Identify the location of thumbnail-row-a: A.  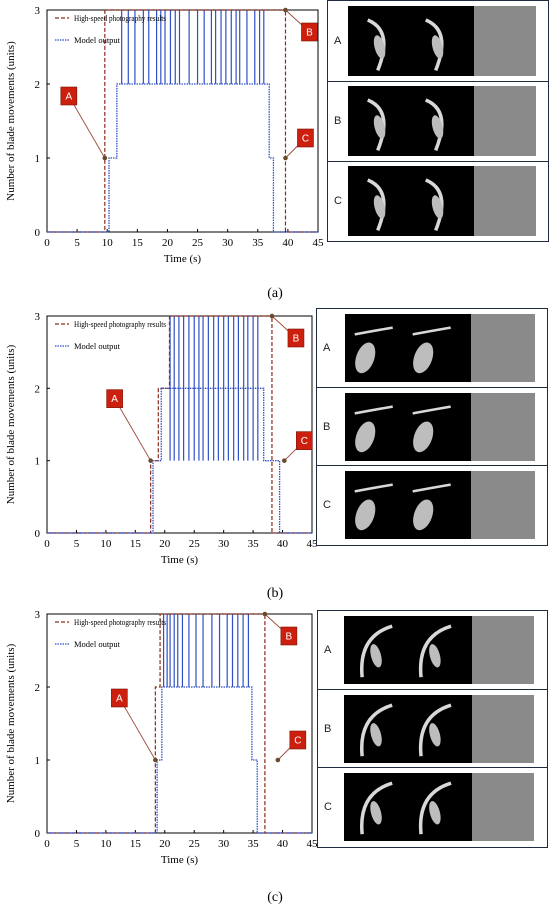
(432, 348).